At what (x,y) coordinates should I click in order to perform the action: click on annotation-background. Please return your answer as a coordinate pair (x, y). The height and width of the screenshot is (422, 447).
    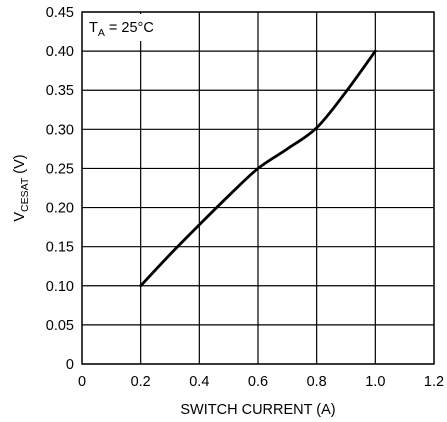
    Looking at the image, I should click on (134, 27).